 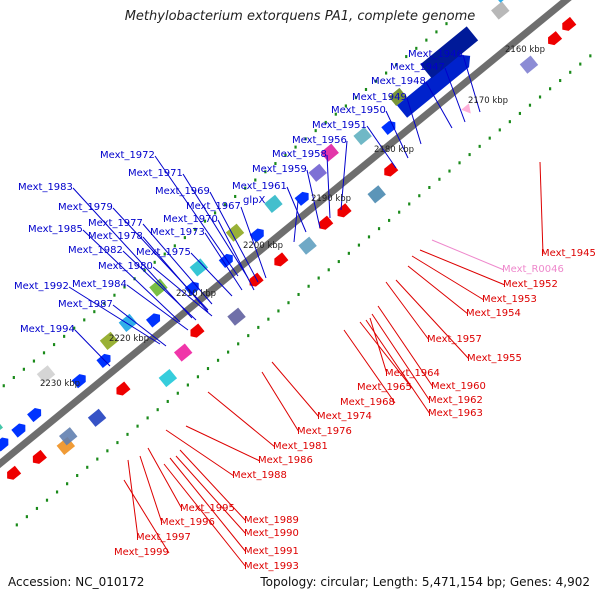 I want to click on minus-gene-label: Mext_1989, so click(x=271, y=520).